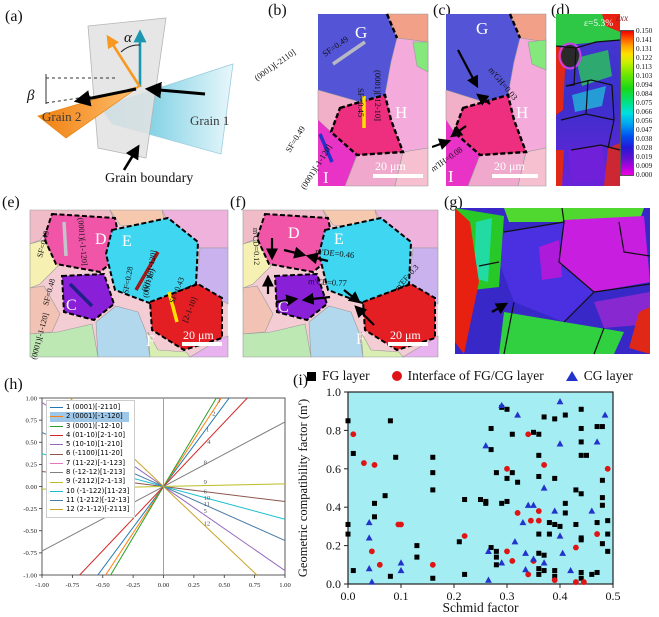 The height and width of the screenshot is (617, 659). I want to click on legend-label: 2 (0001)[-1-120], so click(94, 416).